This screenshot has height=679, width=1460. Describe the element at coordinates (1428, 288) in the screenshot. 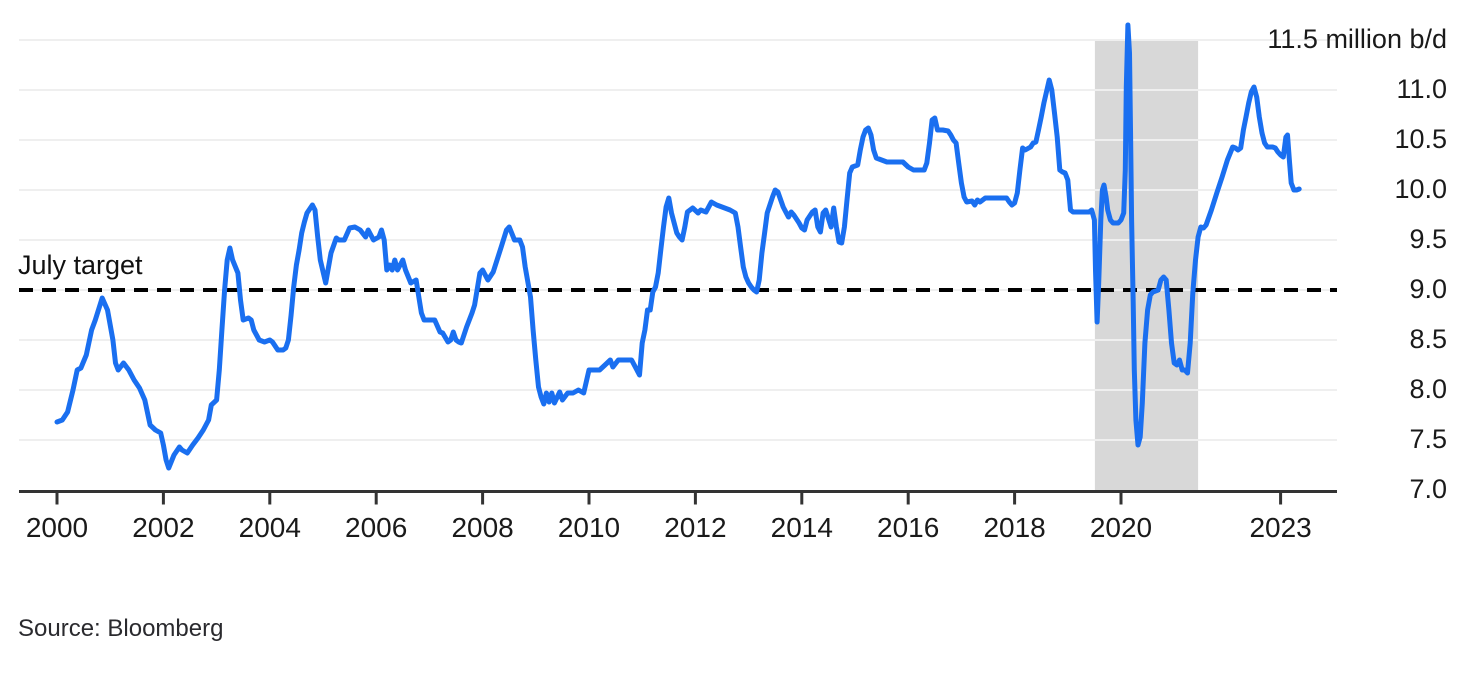

I see `y-tick-label: 9.0` at that location.